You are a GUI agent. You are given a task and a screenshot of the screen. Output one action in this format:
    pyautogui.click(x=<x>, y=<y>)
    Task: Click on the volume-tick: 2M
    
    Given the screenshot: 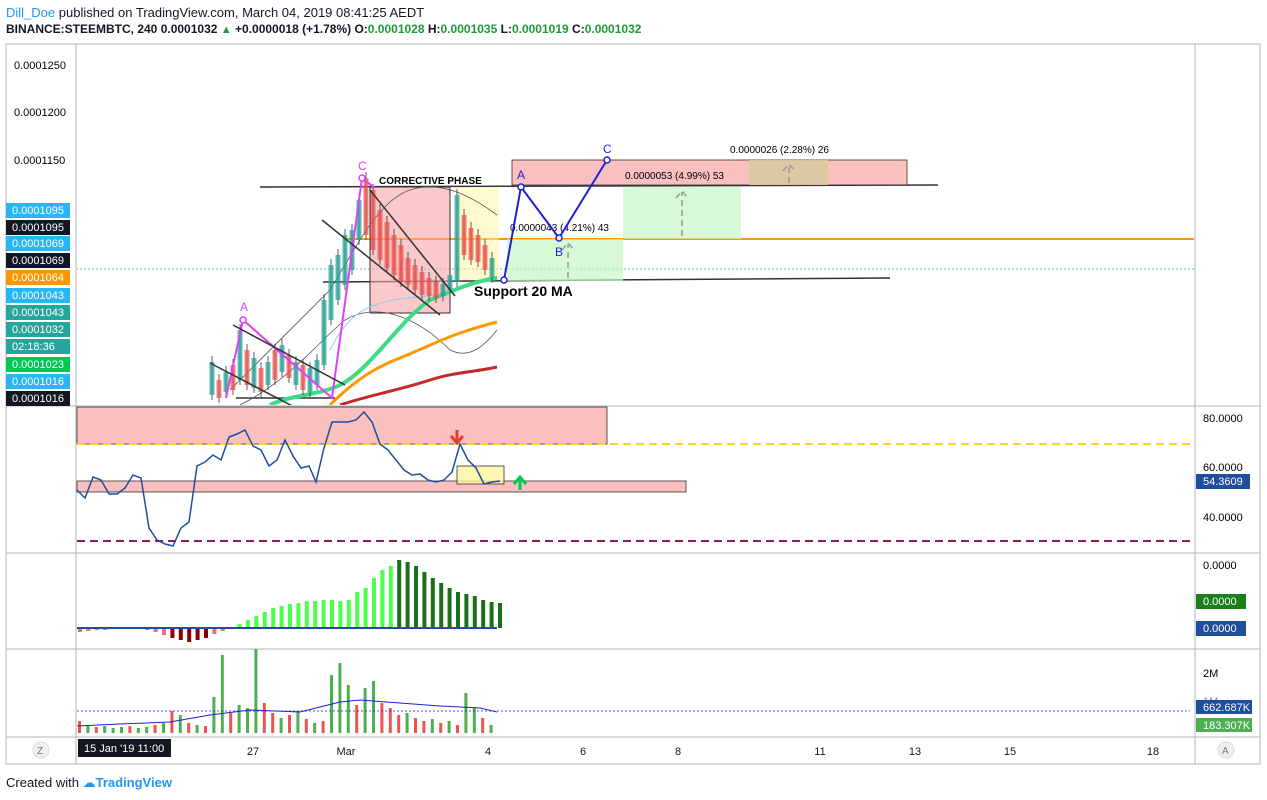 What is the action you would take?
    pyautogui.click(x=1210, y=674)
    